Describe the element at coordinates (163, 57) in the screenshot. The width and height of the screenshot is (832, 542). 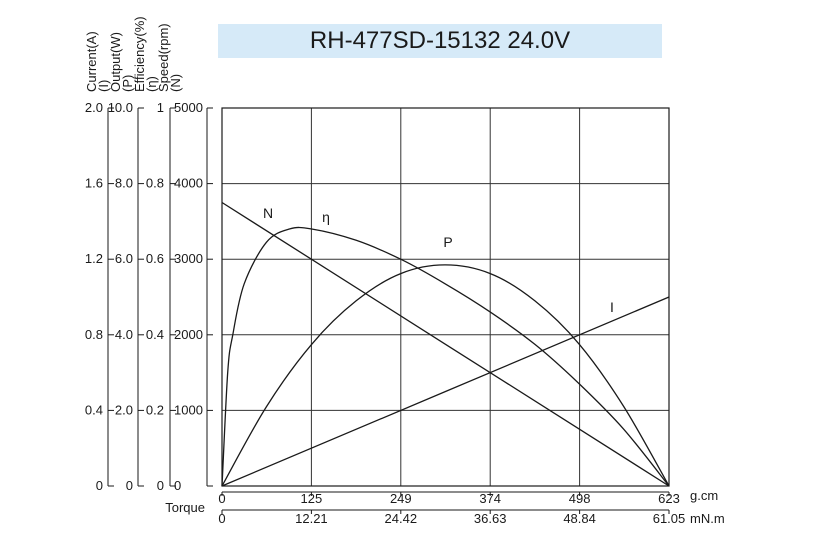
I see `y-axis-title: Speed(rpm)` at that location.